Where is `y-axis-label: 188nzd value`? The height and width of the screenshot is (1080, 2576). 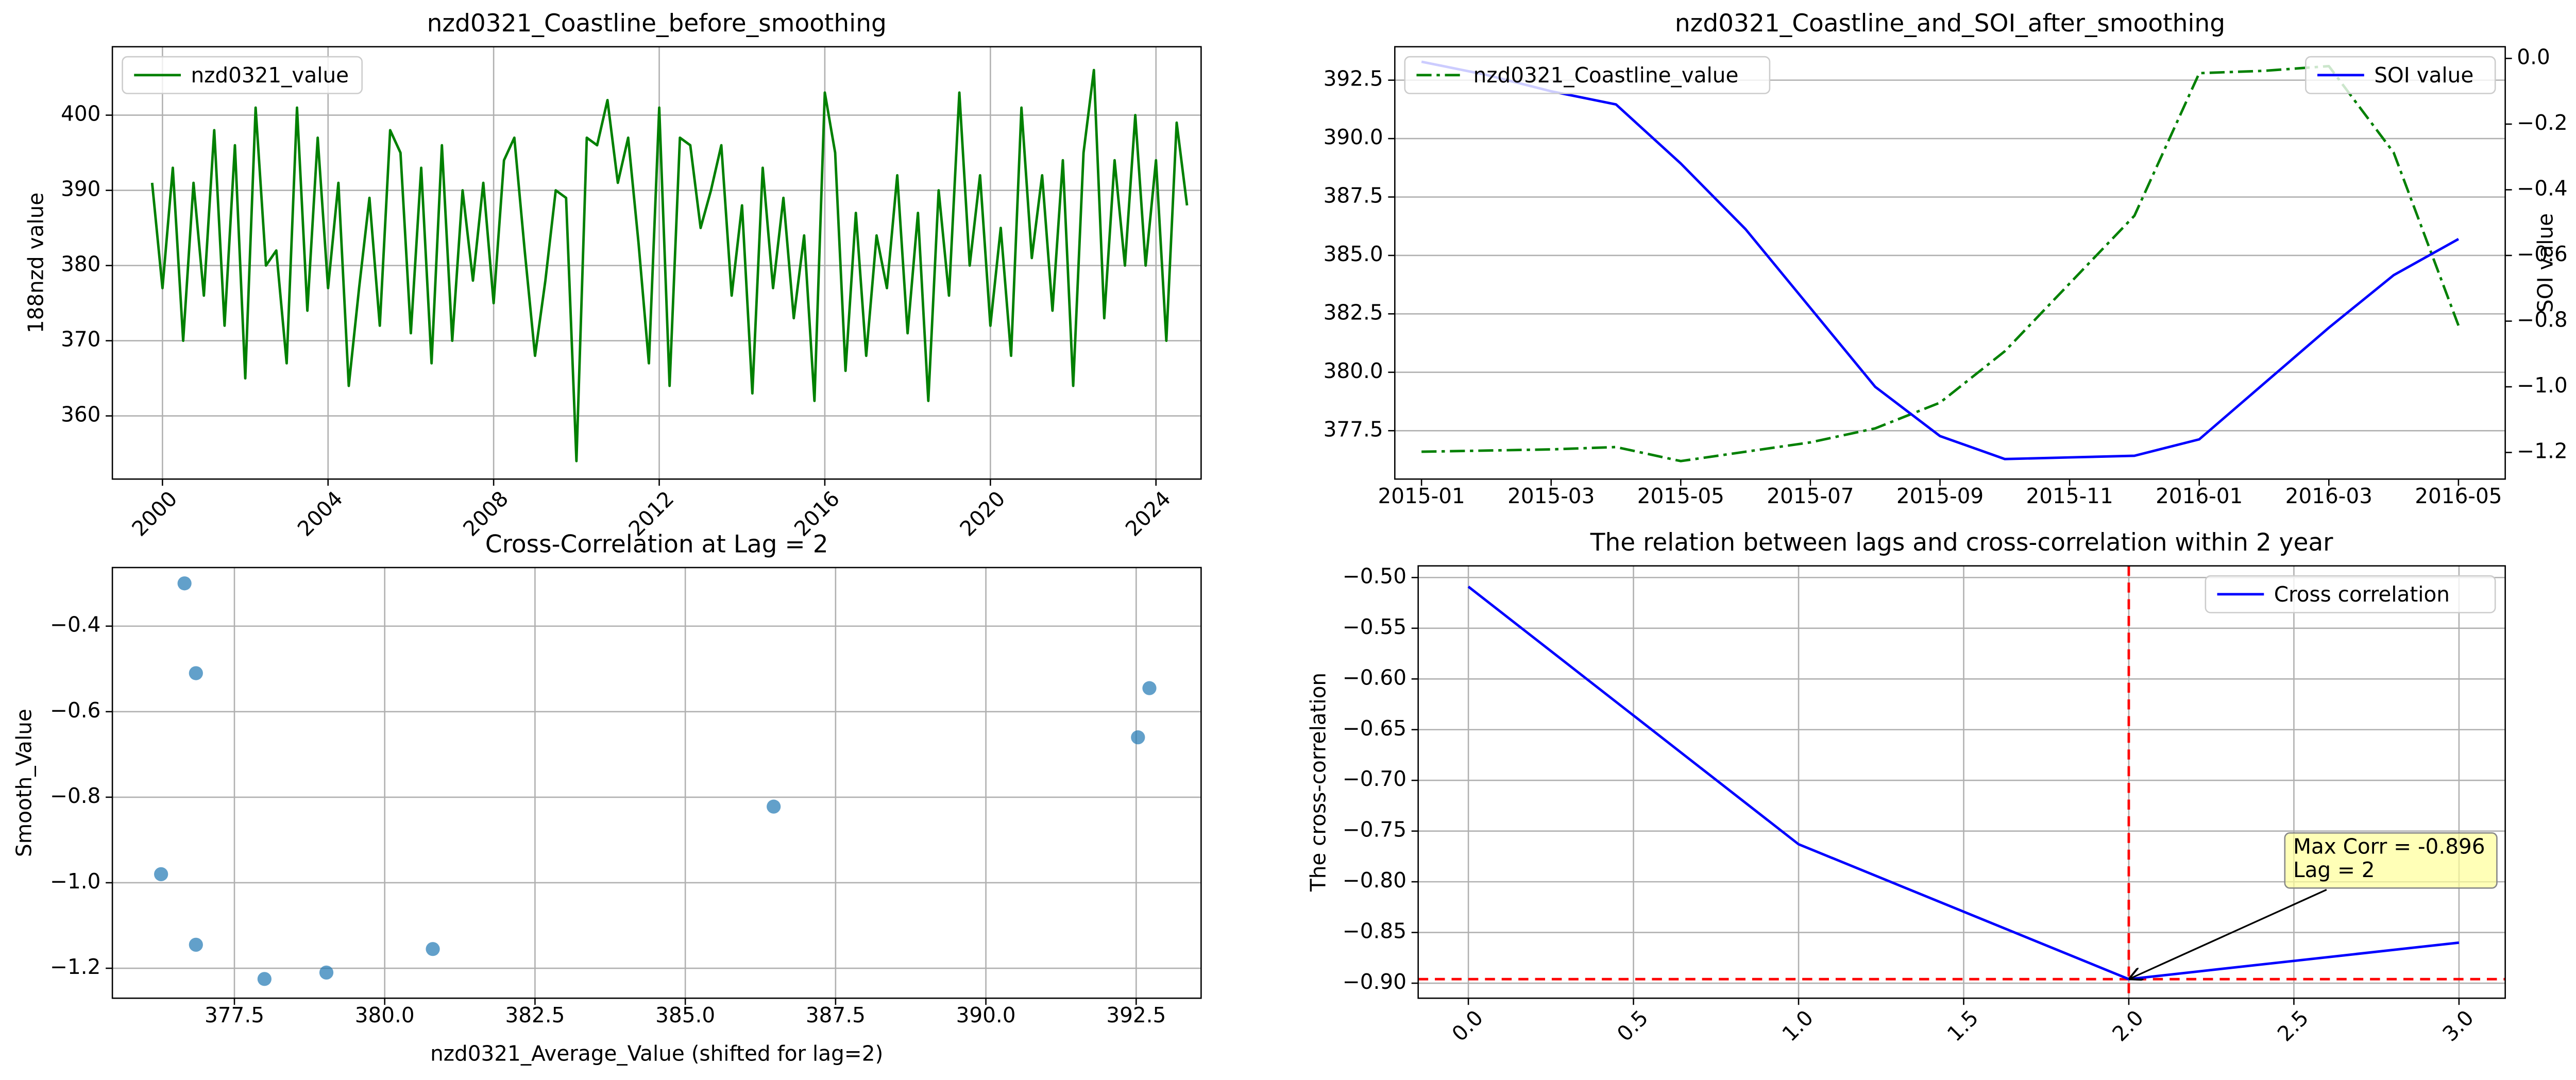 y-axis-label: 188nzd value is located at coordinates (35, 263).